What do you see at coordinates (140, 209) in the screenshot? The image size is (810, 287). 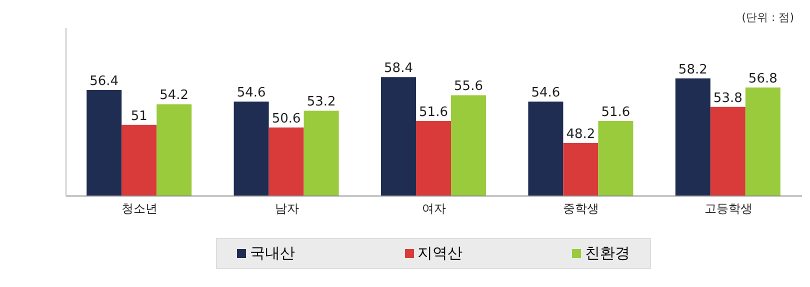 I see `x-tick-label: 청소년` at bounding box center [140, 209].